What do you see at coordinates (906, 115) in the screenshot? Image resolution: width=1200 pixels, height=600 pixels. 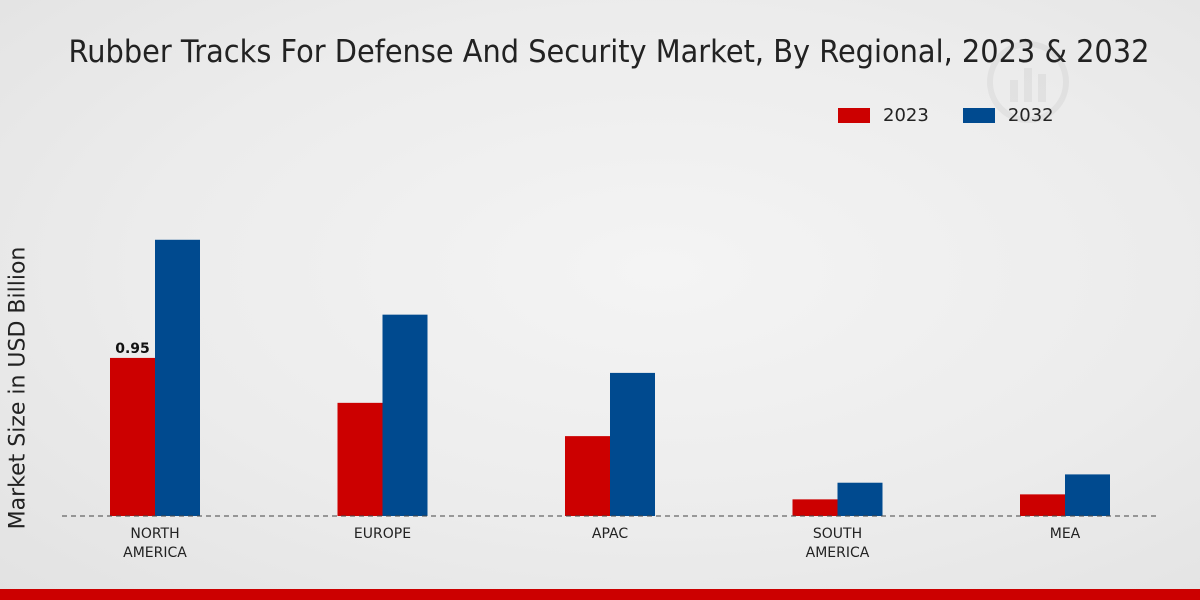 I see `legend-label-2023: 2023` at bounding box center [906, 115].